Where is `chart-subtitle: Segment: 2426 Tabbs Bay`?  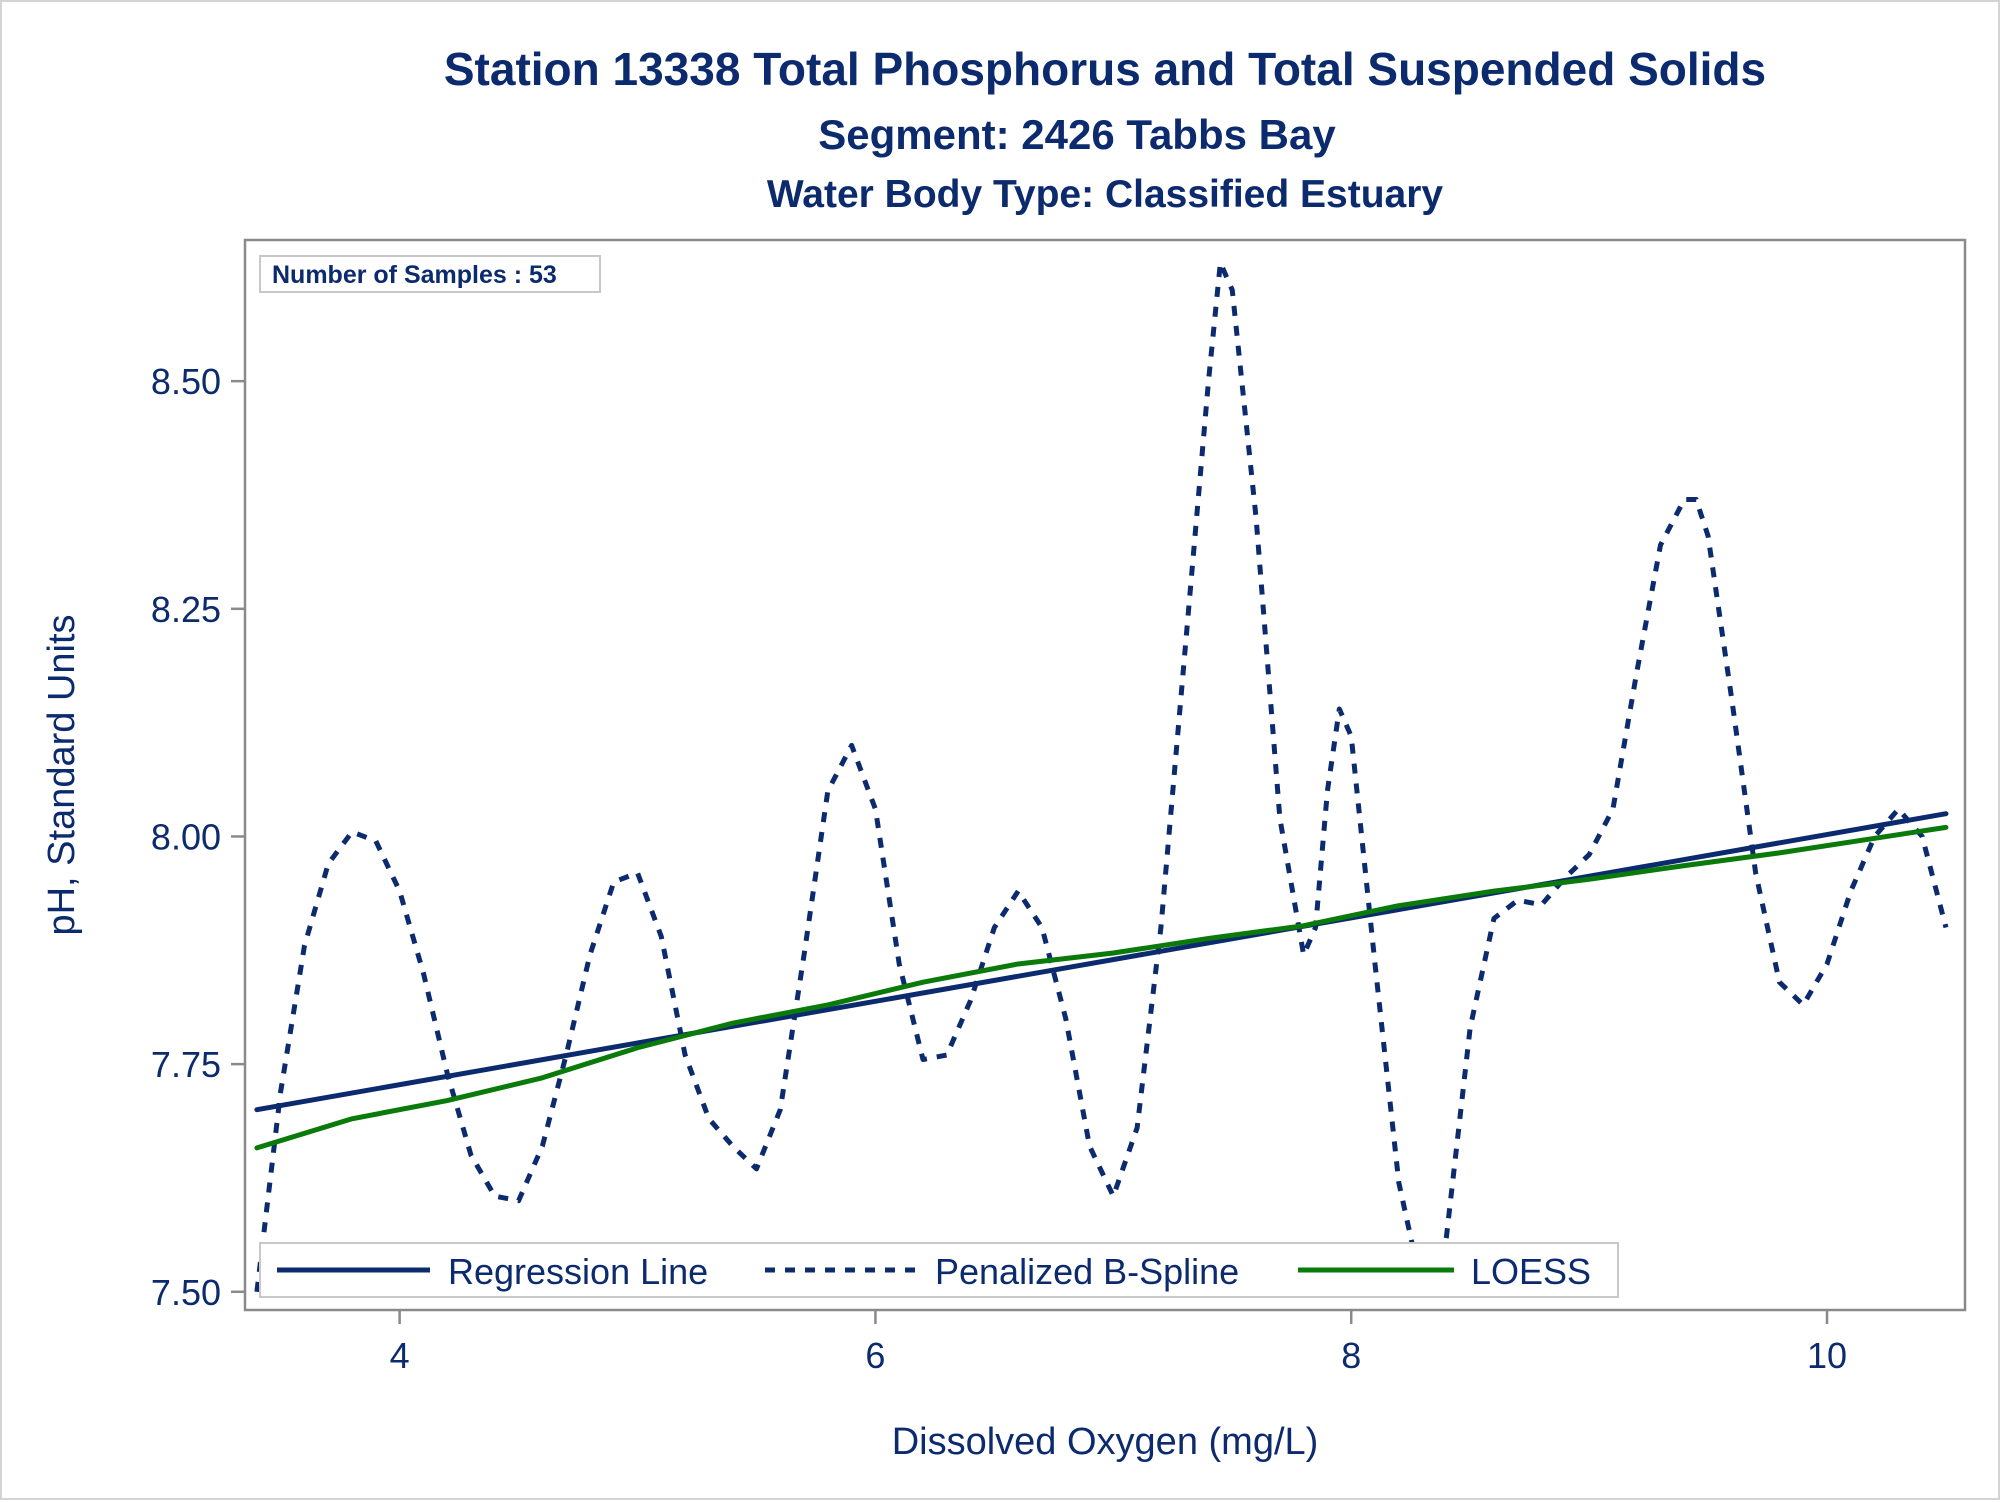 chart-subtitle: Segment: 2426 Tabbs Bay is located at coordinates (1077, 134).